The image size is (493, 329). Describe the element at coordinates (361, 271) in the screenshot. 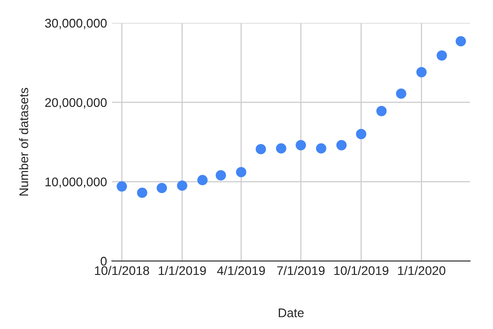

I see `x-tick-label: 10/1/2019` at that location.